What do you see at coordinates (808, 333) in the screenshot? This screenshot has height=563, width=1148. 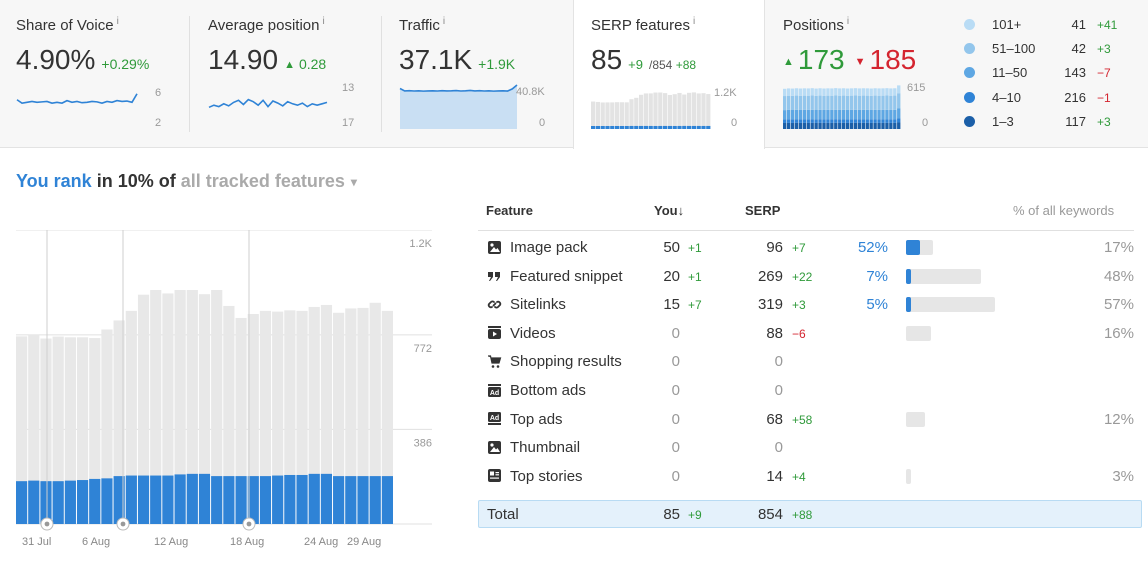 I see `table-row: Videos 0 88 −6 16%` at bounding box center [808, 333].